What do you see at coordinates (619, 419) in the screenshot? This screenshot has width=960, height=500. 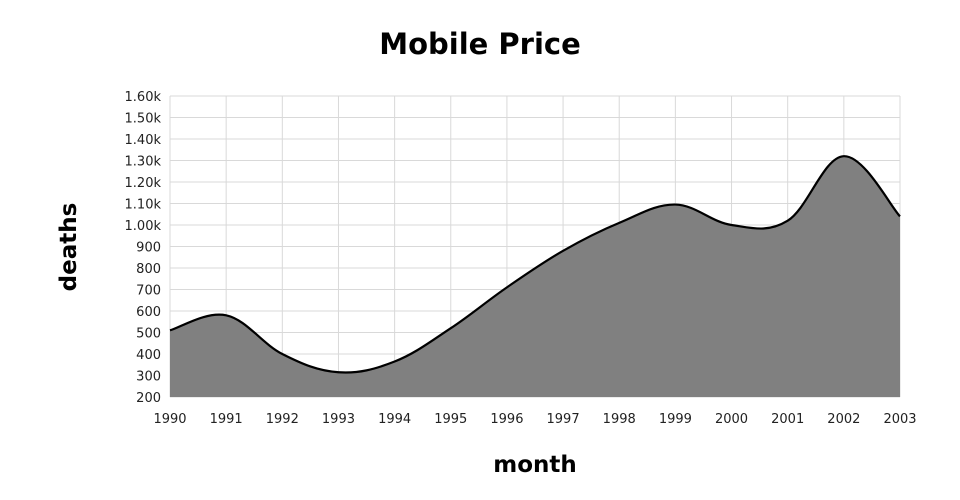 I see `x-tick-label: 1998` at bounding box center [619, 419].